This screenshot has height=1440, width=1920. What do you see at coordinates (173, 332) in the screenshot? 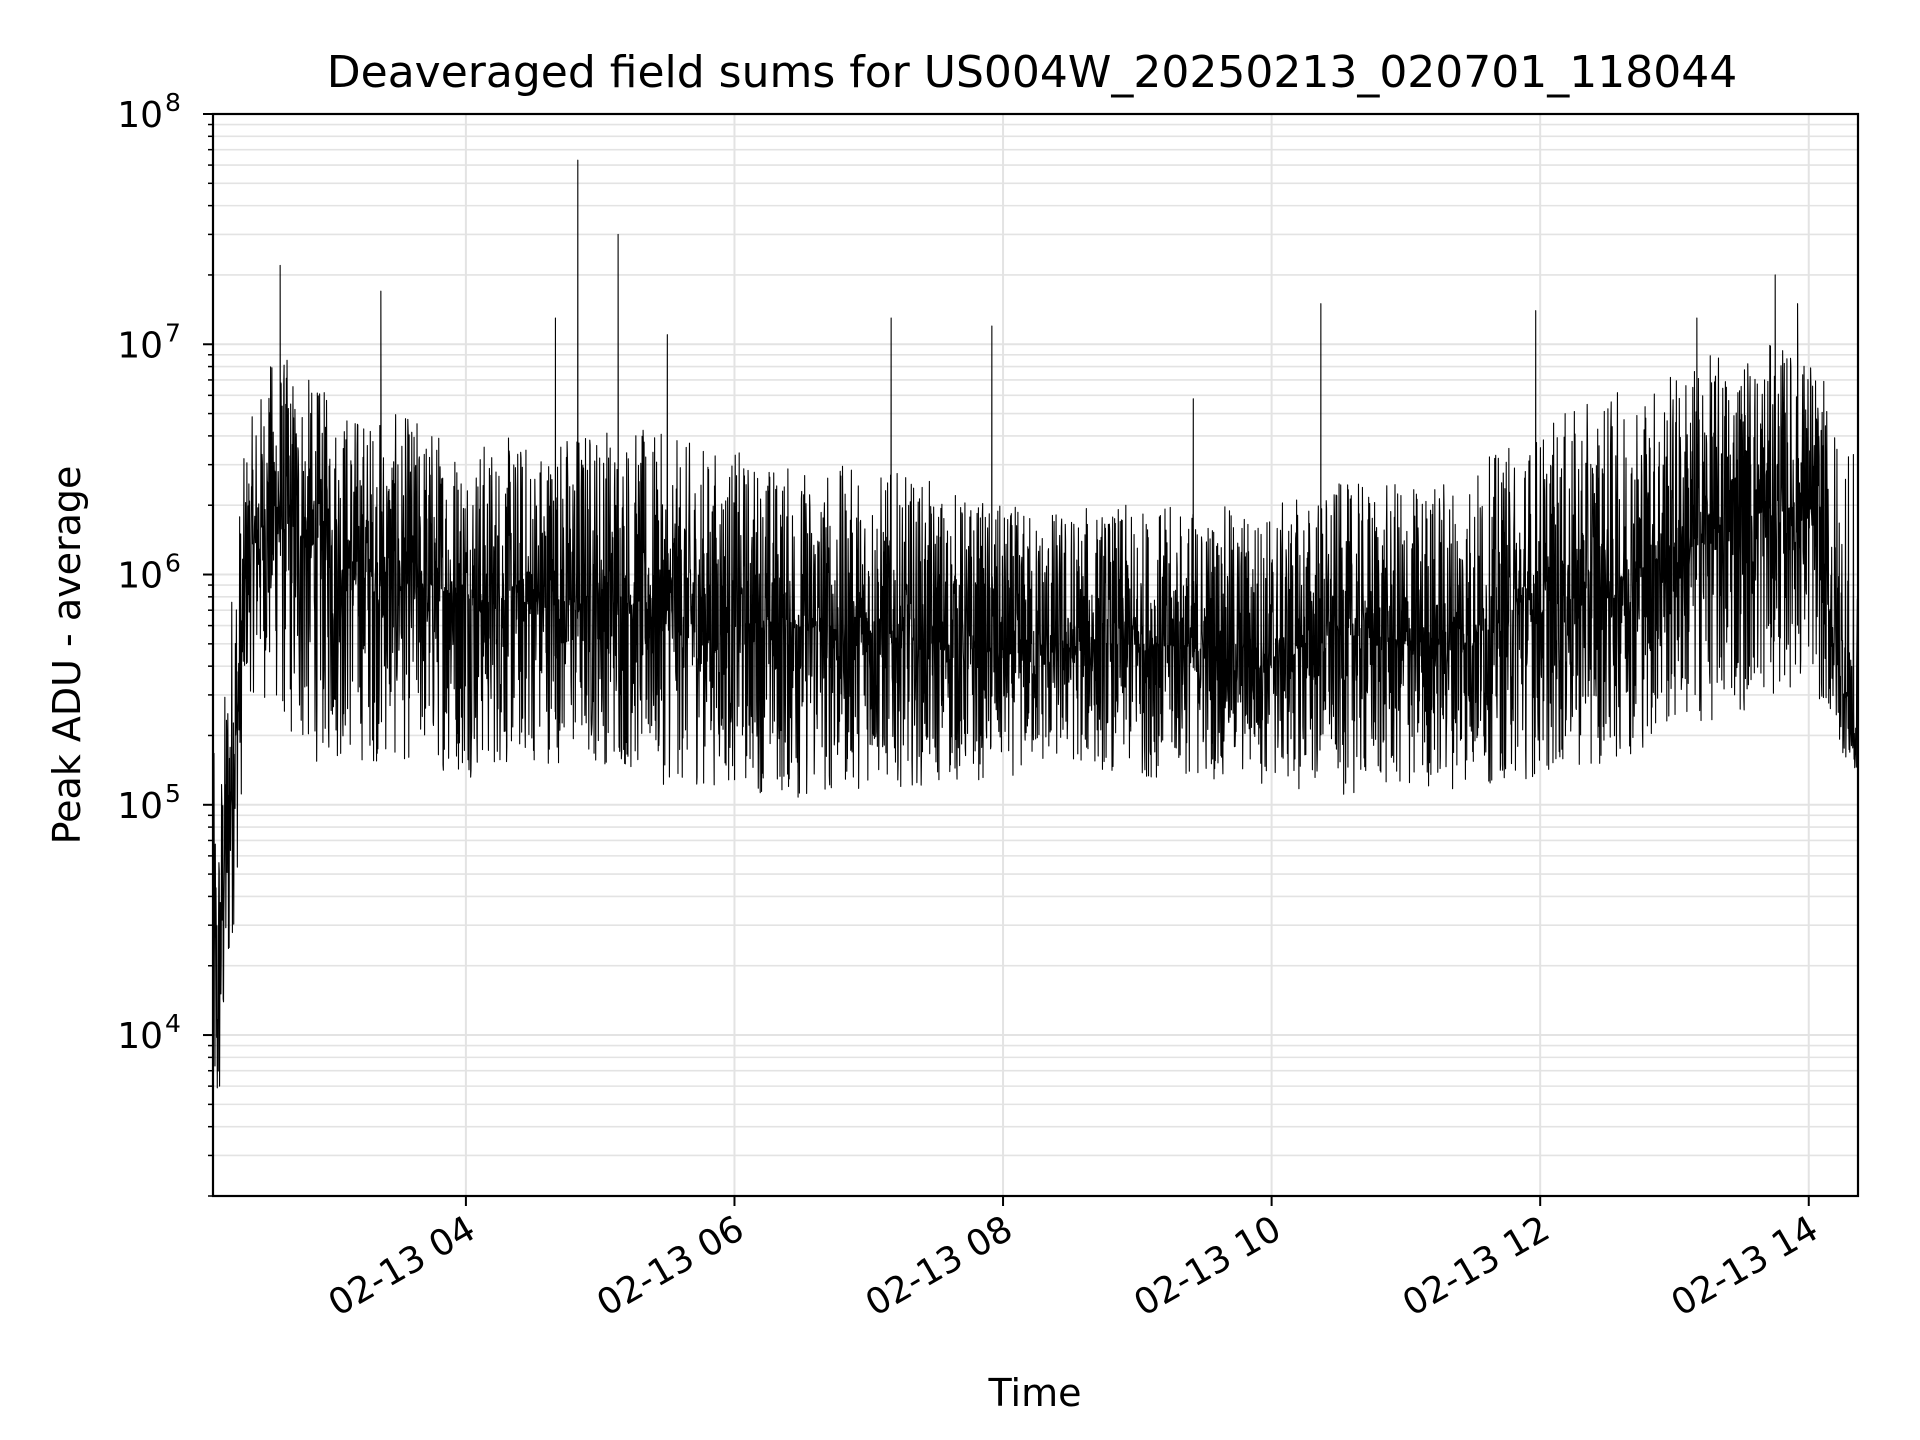
I see `y-tick-label-exponent: 7` at bounding box center [173, 332].